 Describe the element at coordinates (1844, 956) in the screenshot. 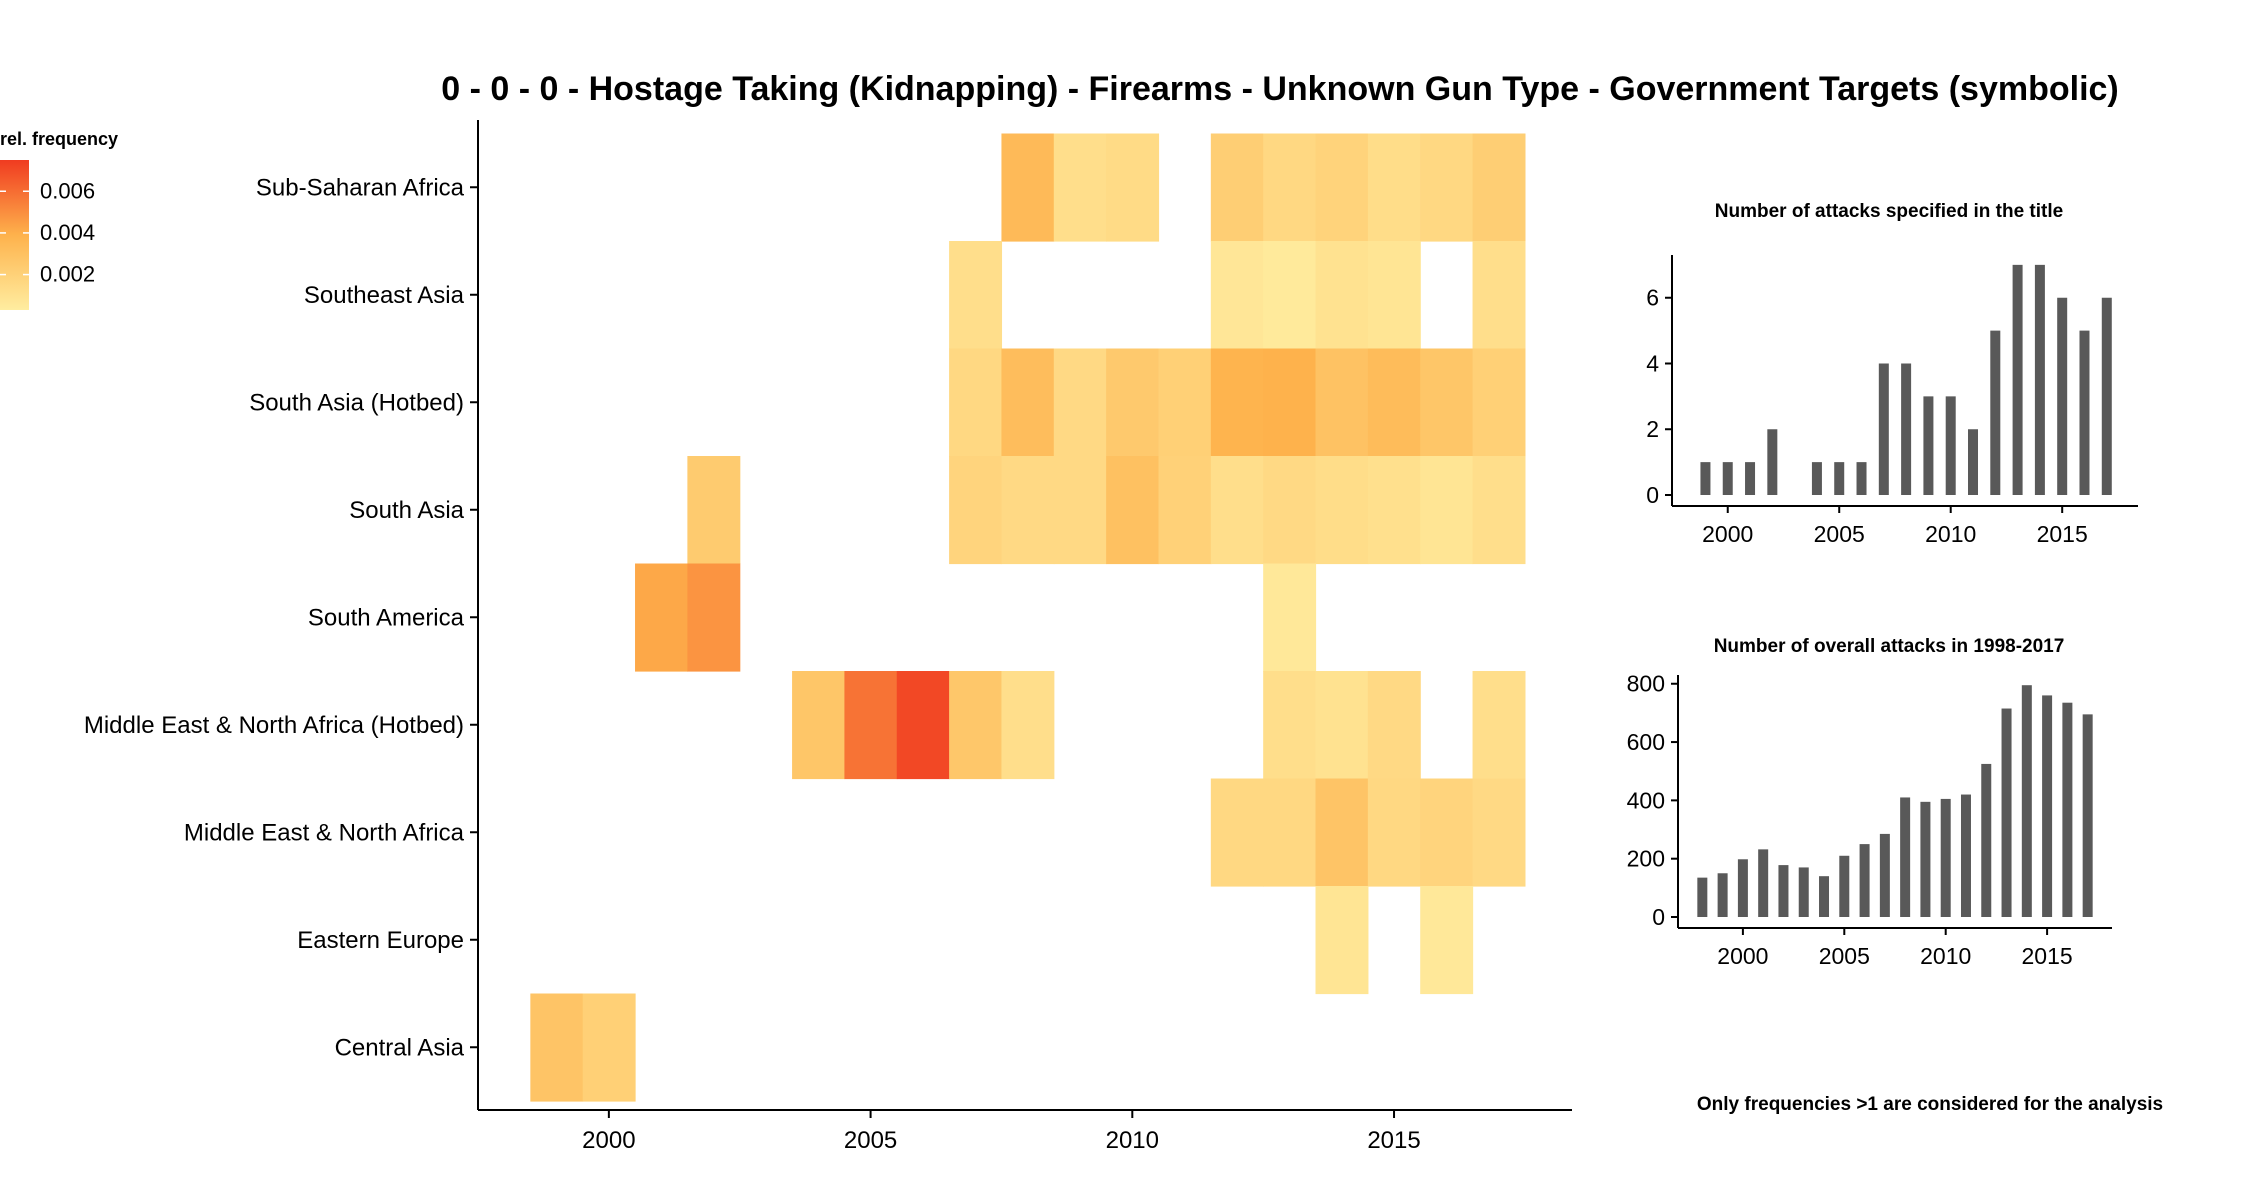

I see `bar-chart-2-x-tick-label: 2005` at that location.